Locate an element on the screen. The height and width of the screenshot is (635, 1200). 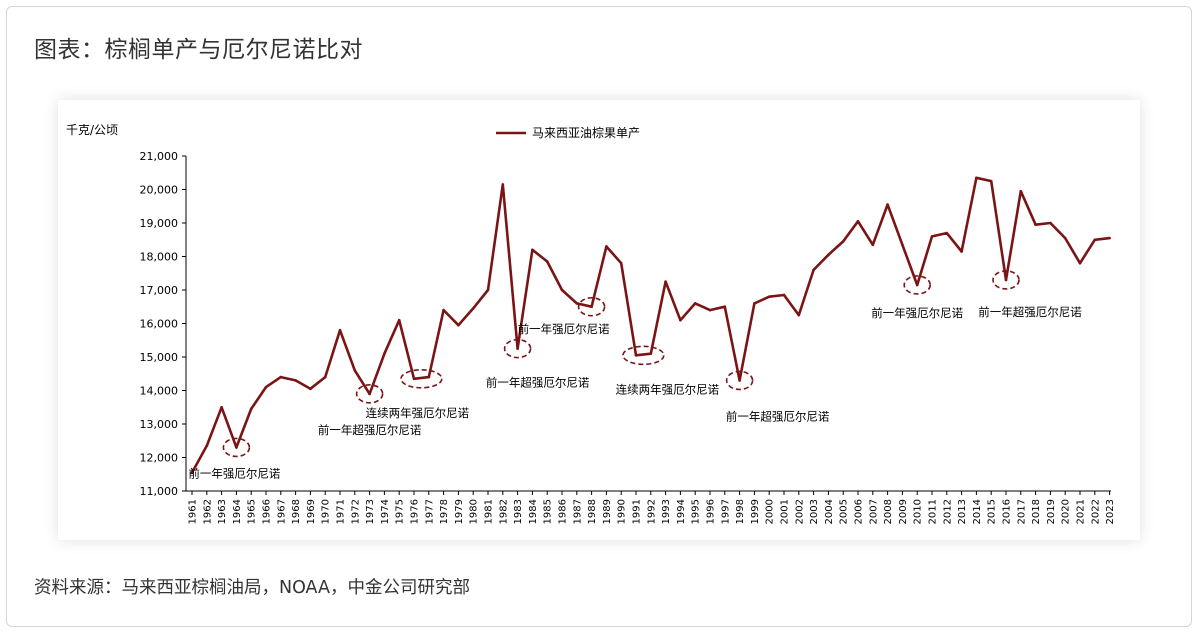
x-tick-label: 1974 is located at coordinates (385, 511).